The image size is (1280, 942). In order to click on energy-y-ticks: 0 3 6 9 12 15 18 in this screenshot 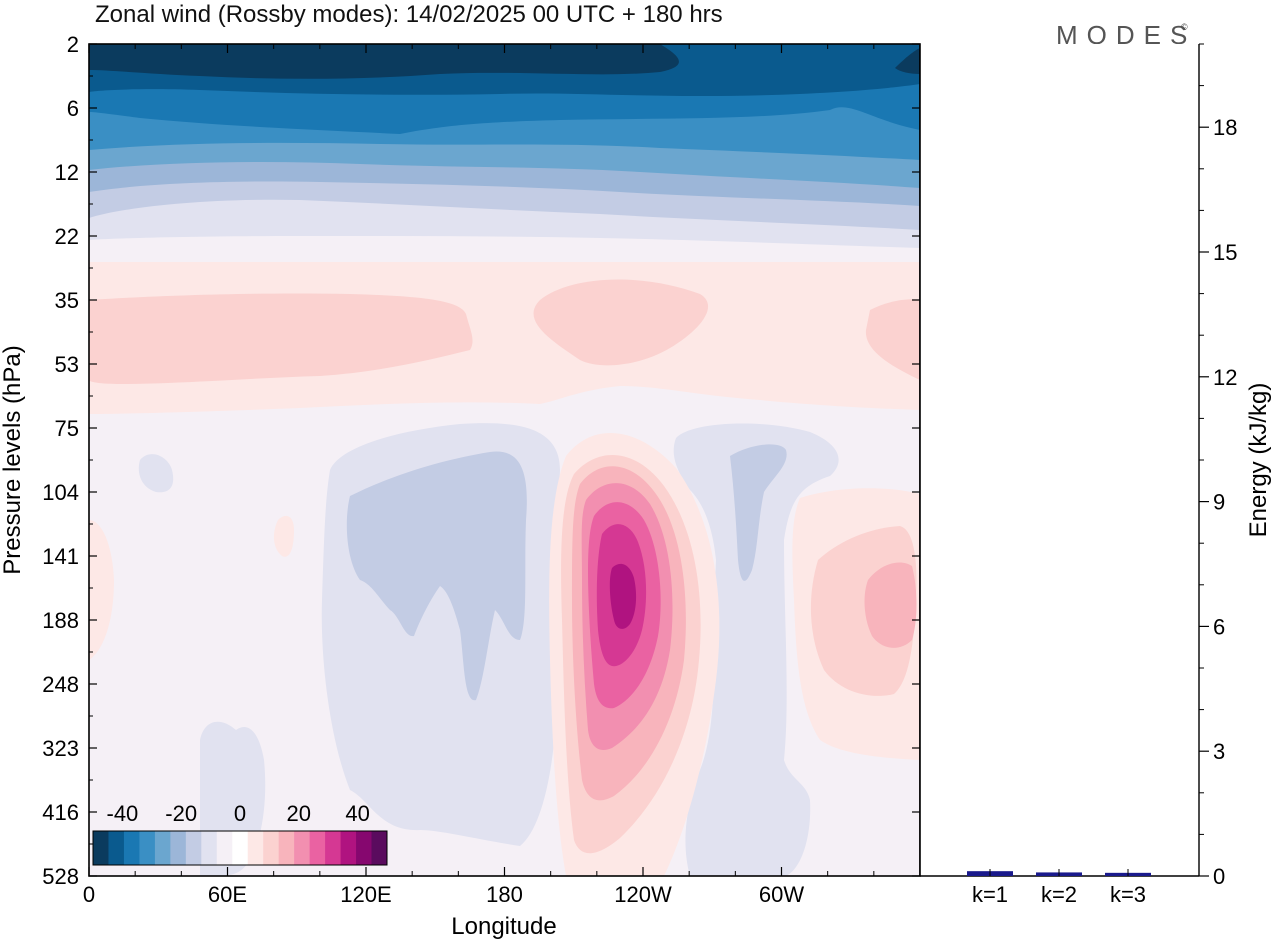, I will do `click(1218, 466)`.